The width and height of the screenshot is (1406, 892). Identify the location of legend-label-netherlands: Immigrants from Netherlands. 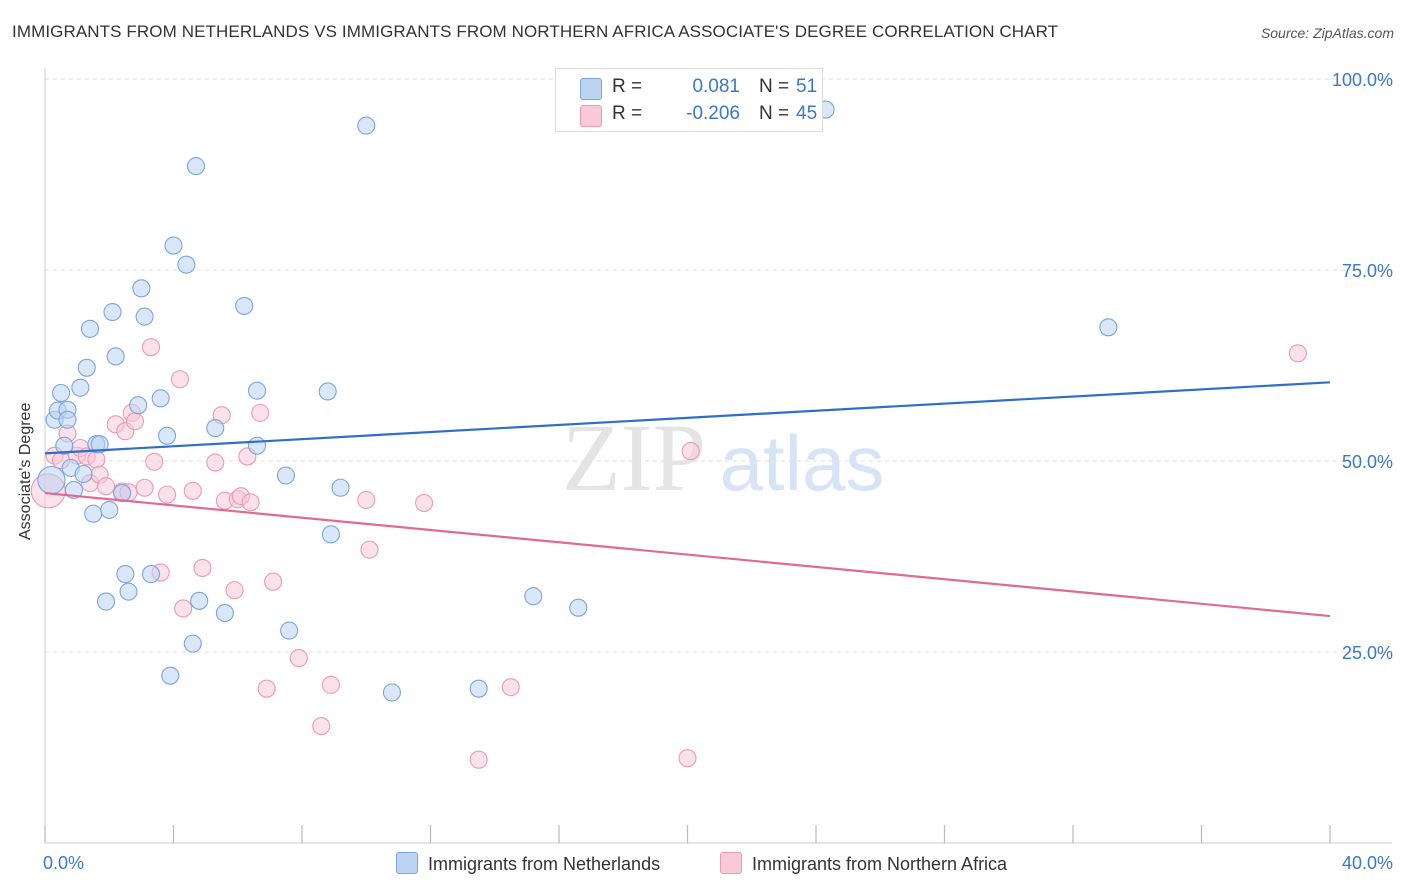
(544, 864).